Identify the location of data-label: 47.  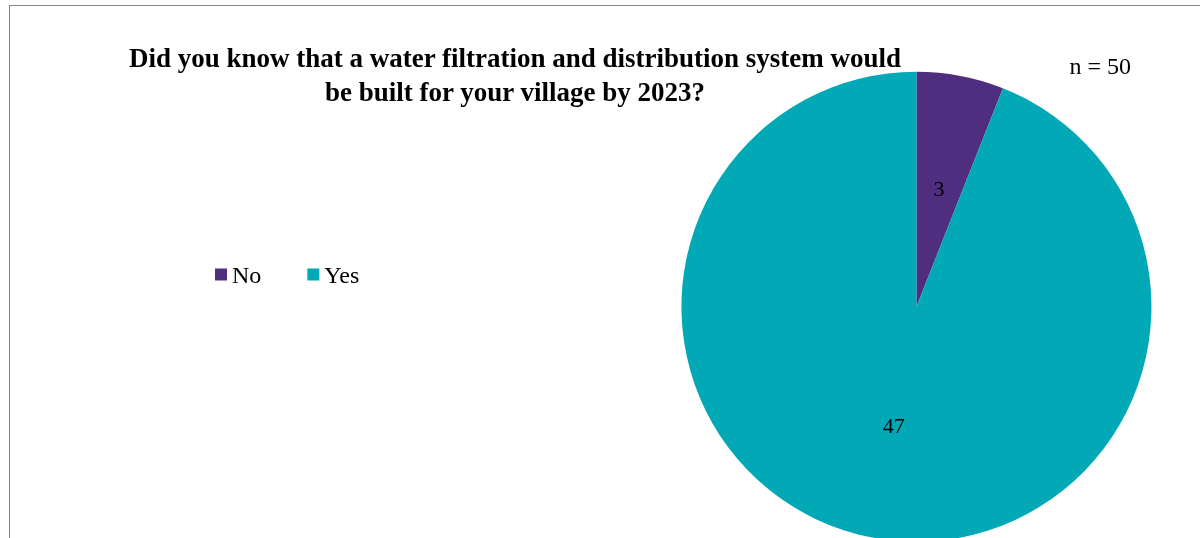
(893, 425).